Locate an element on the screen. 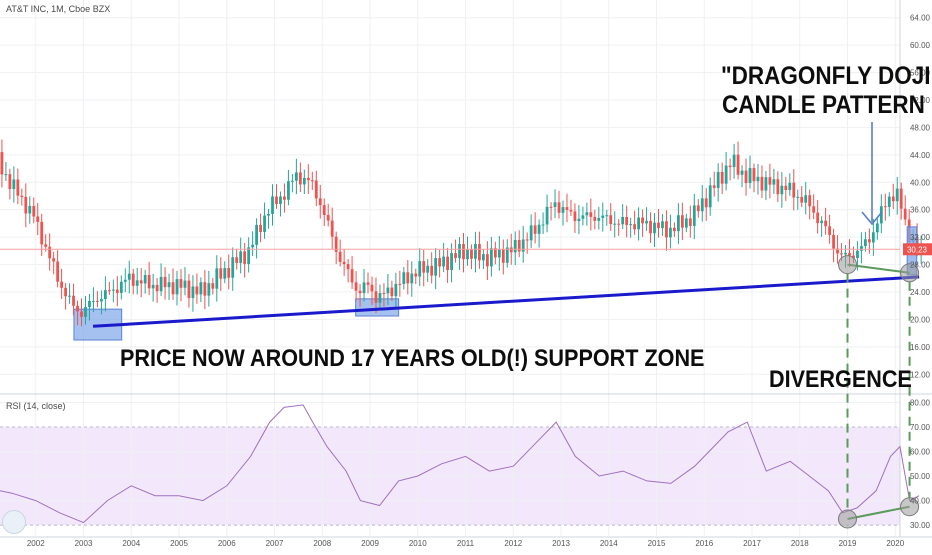 The width and height of the screenshot is (932, 555). year-tick-label: 2013 is located at coordinates (561, 543).